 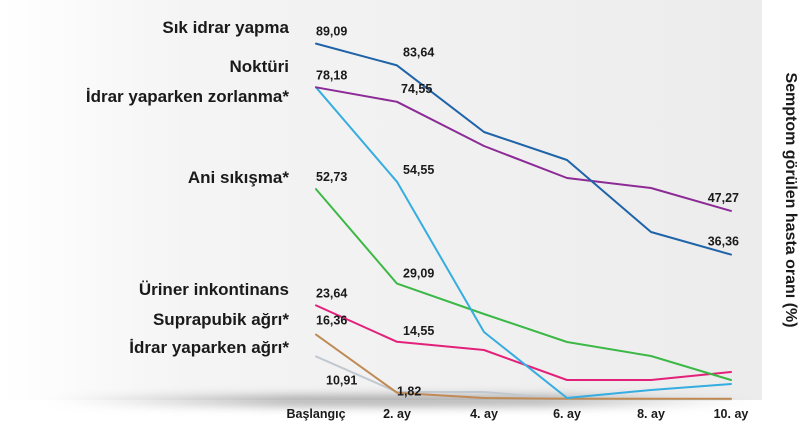 What do you see at coordinates (260, 66) in the screenshot?
I see `series-label-1: Noktüri` at bounding box center [260, 66].